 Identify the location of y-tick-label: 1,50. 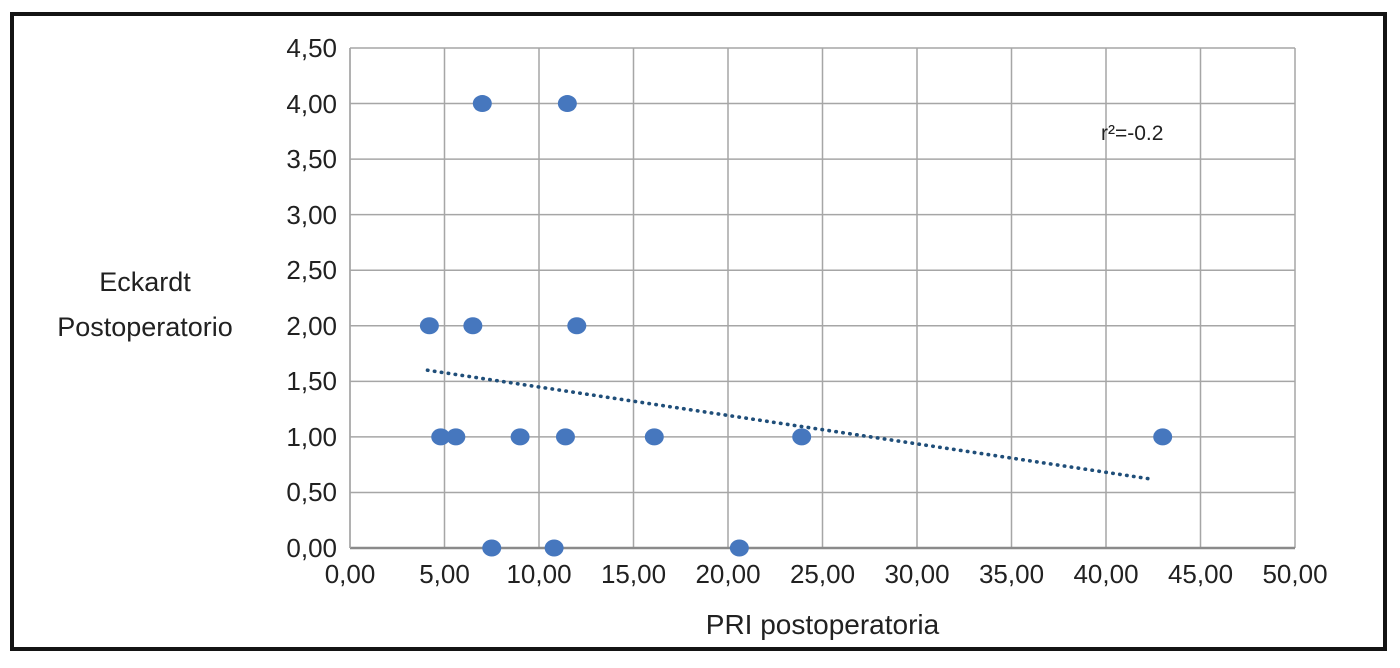
(311, 381).